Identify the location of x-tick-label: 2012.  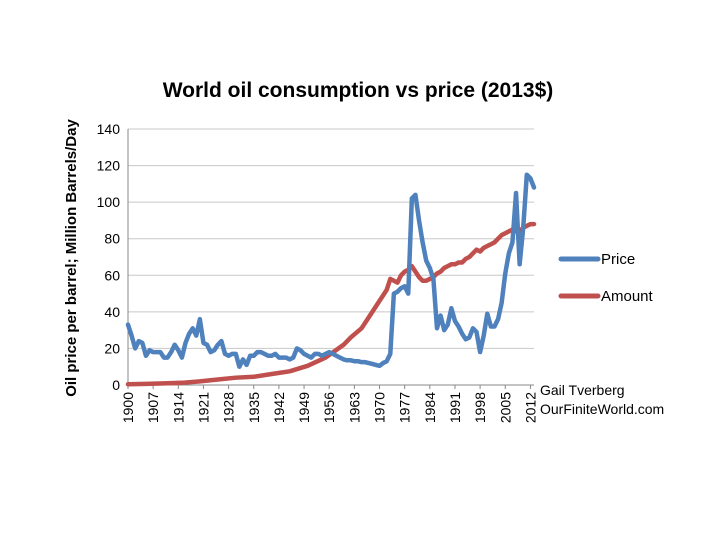
(530, 407).